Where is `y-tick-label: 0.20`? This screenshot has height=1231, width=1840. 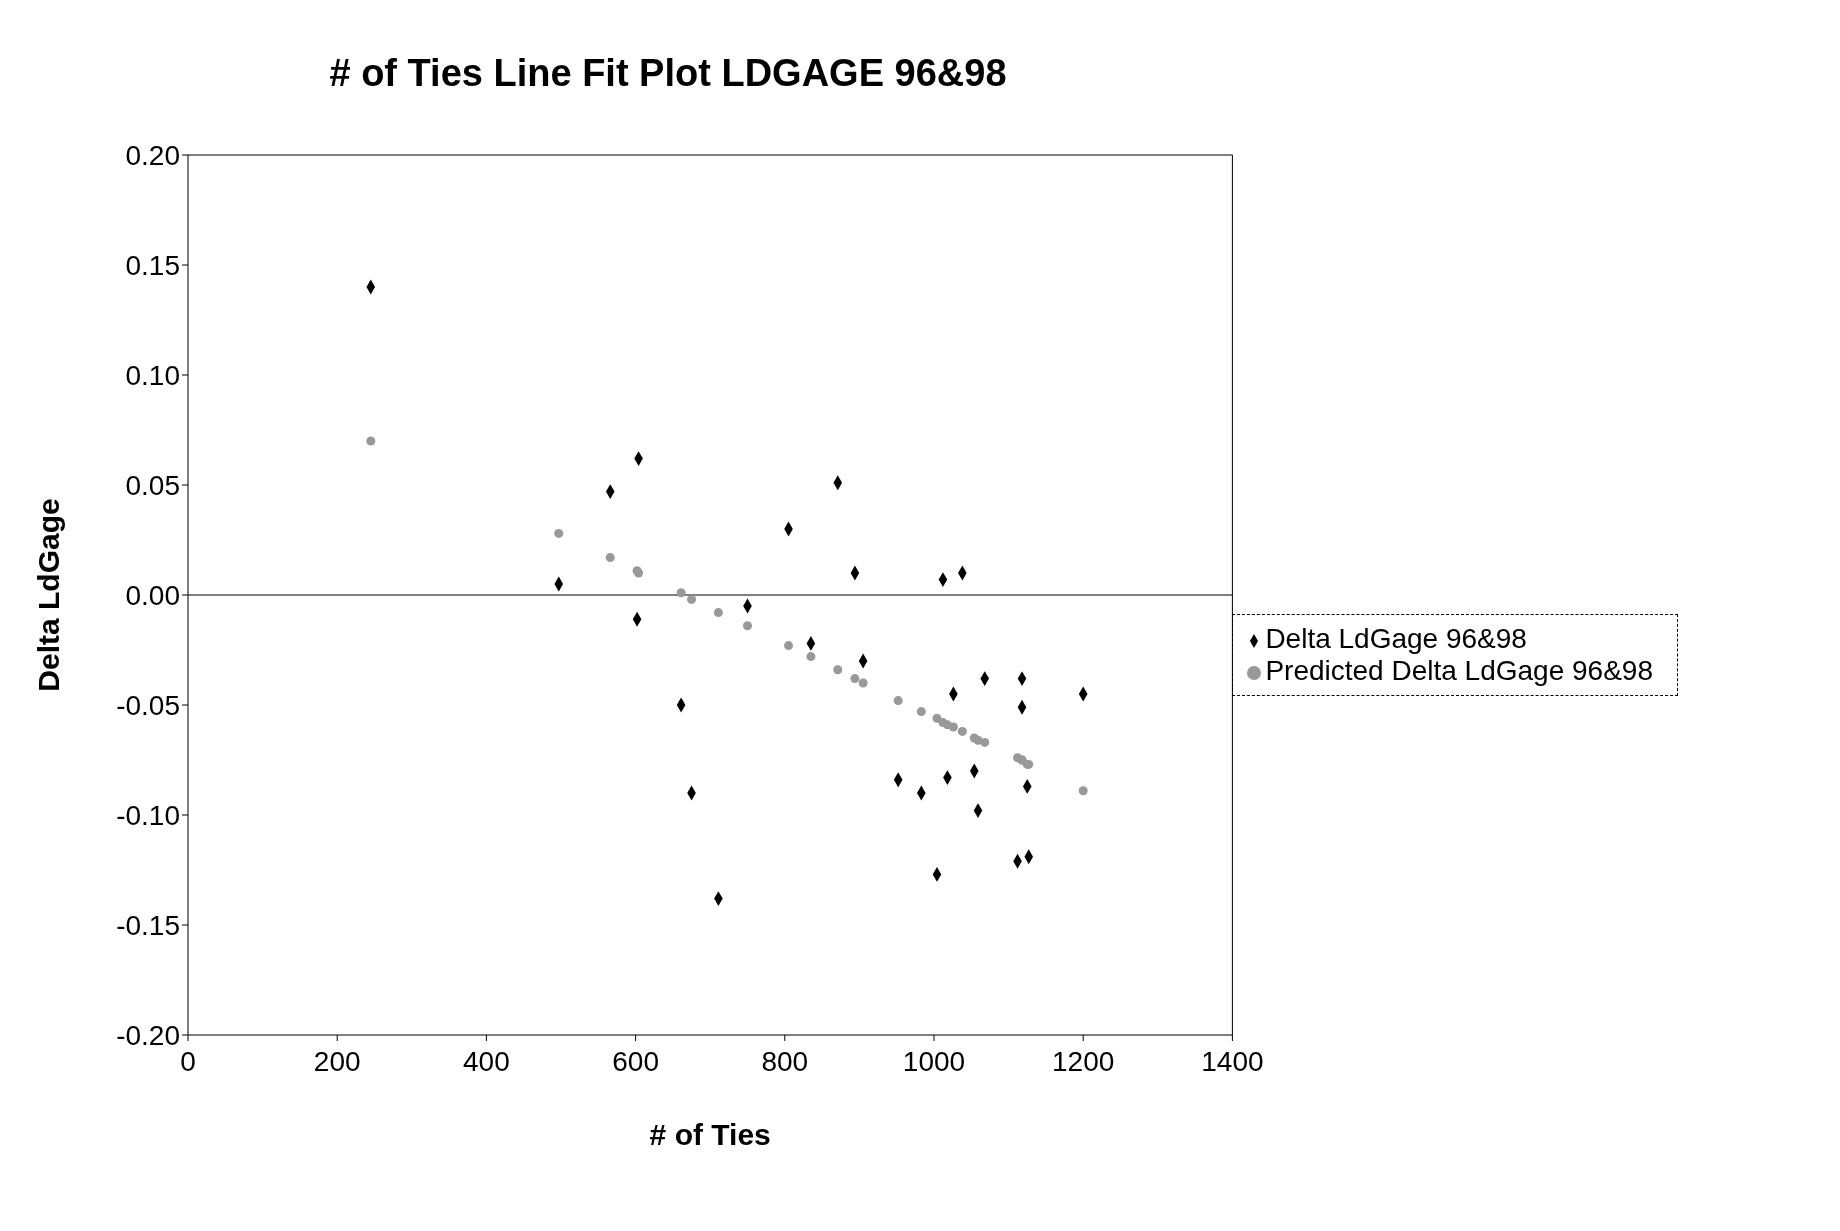 y-tick-label: 0.20 is located at coordinates (152, 155).